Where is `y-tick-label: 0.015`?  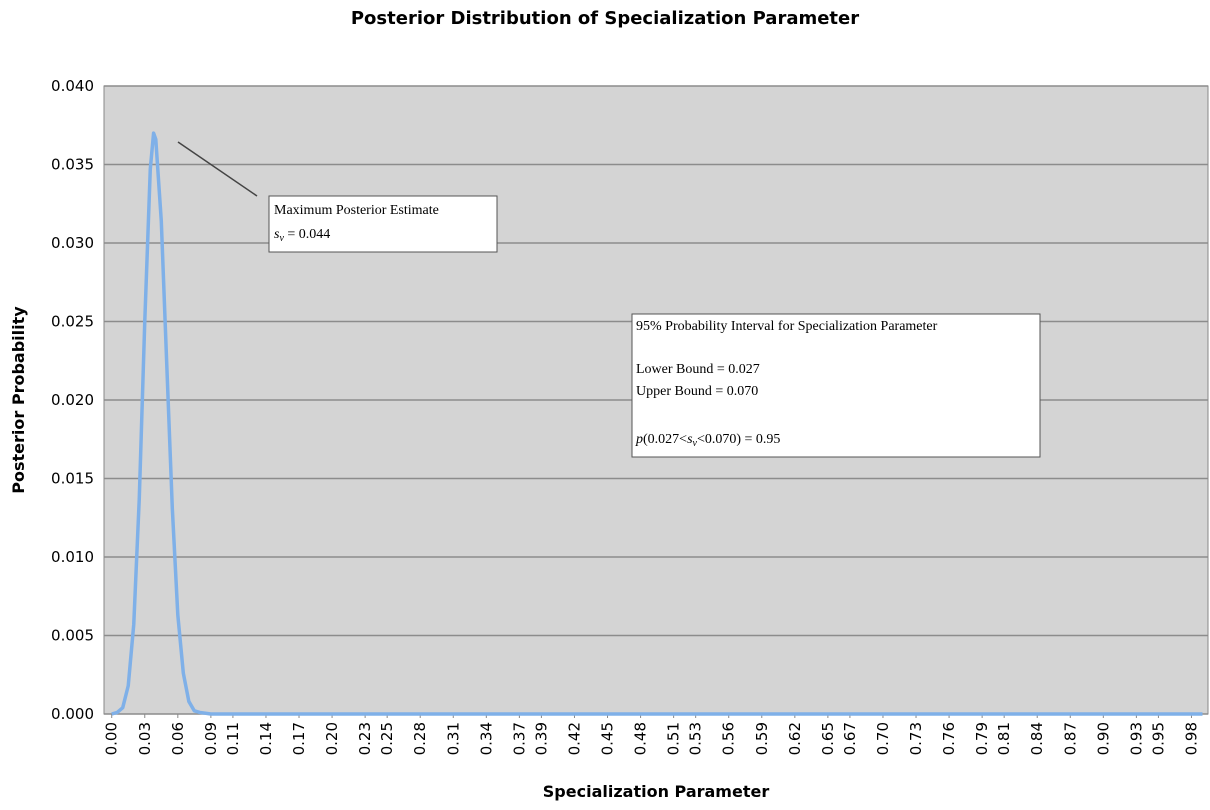
y-tick-label: 0.015 is located at coordinates (72, 479).